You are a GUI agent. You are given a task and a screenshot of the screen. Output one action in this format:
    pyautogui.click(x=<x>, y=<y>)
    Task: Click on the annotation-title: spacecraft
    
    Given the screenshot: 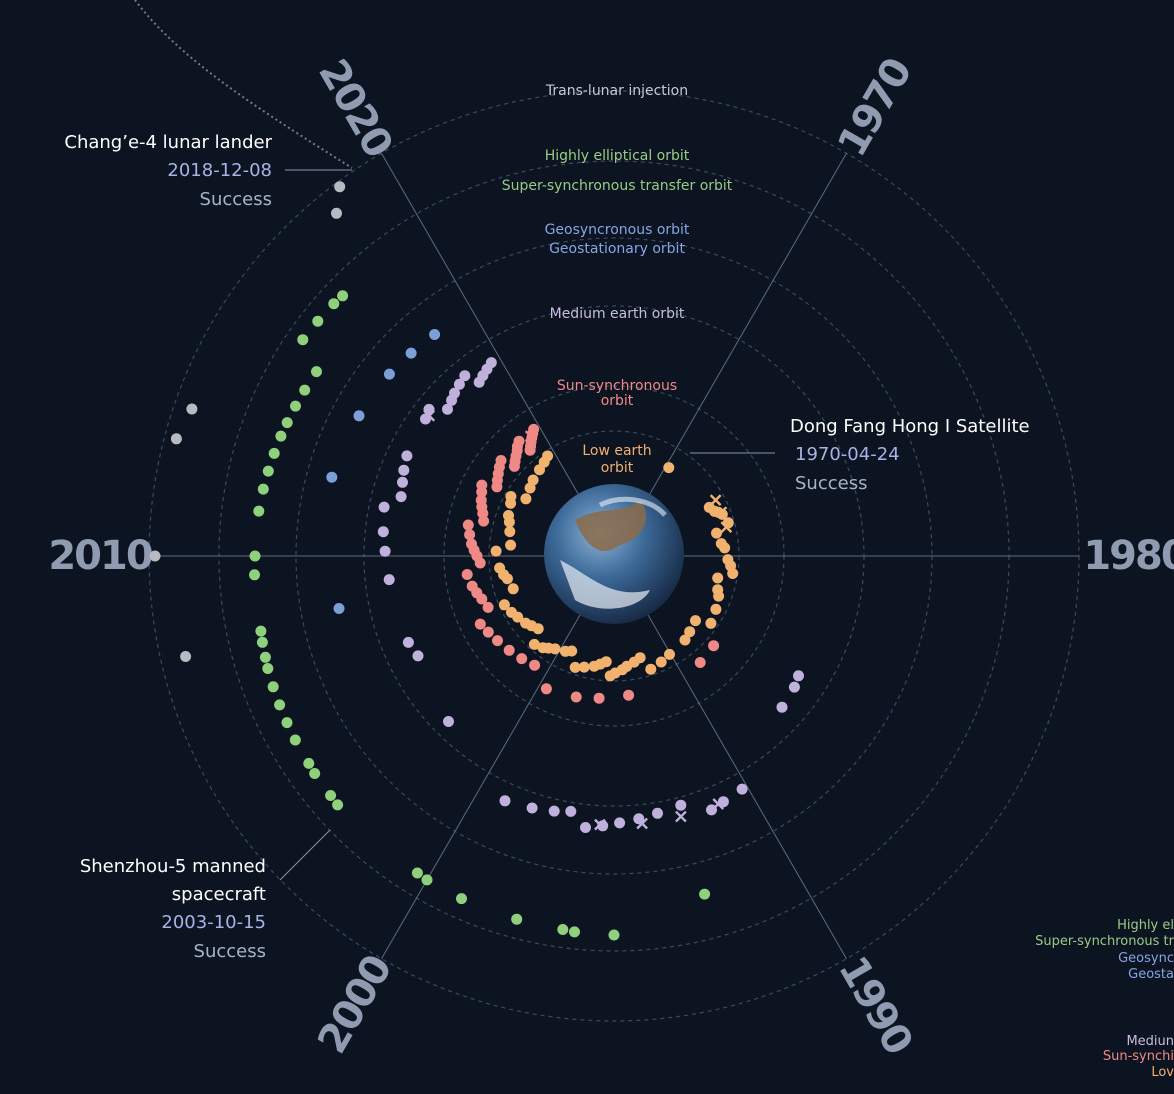 What is the action you would take?
    pyautogui.click(x=219, y=894)
    